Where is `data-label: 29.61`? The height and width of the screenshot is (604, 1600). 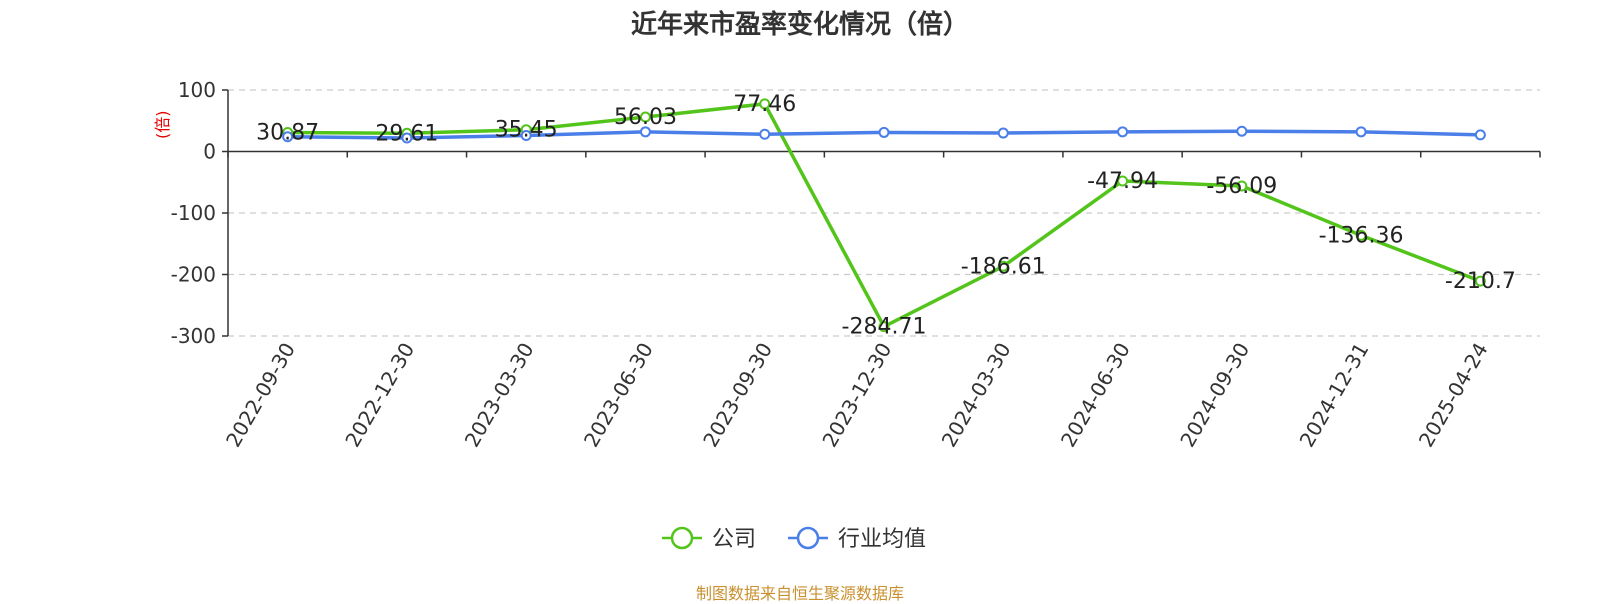 data-label: 29.61 is located at coordinates (406, 133).